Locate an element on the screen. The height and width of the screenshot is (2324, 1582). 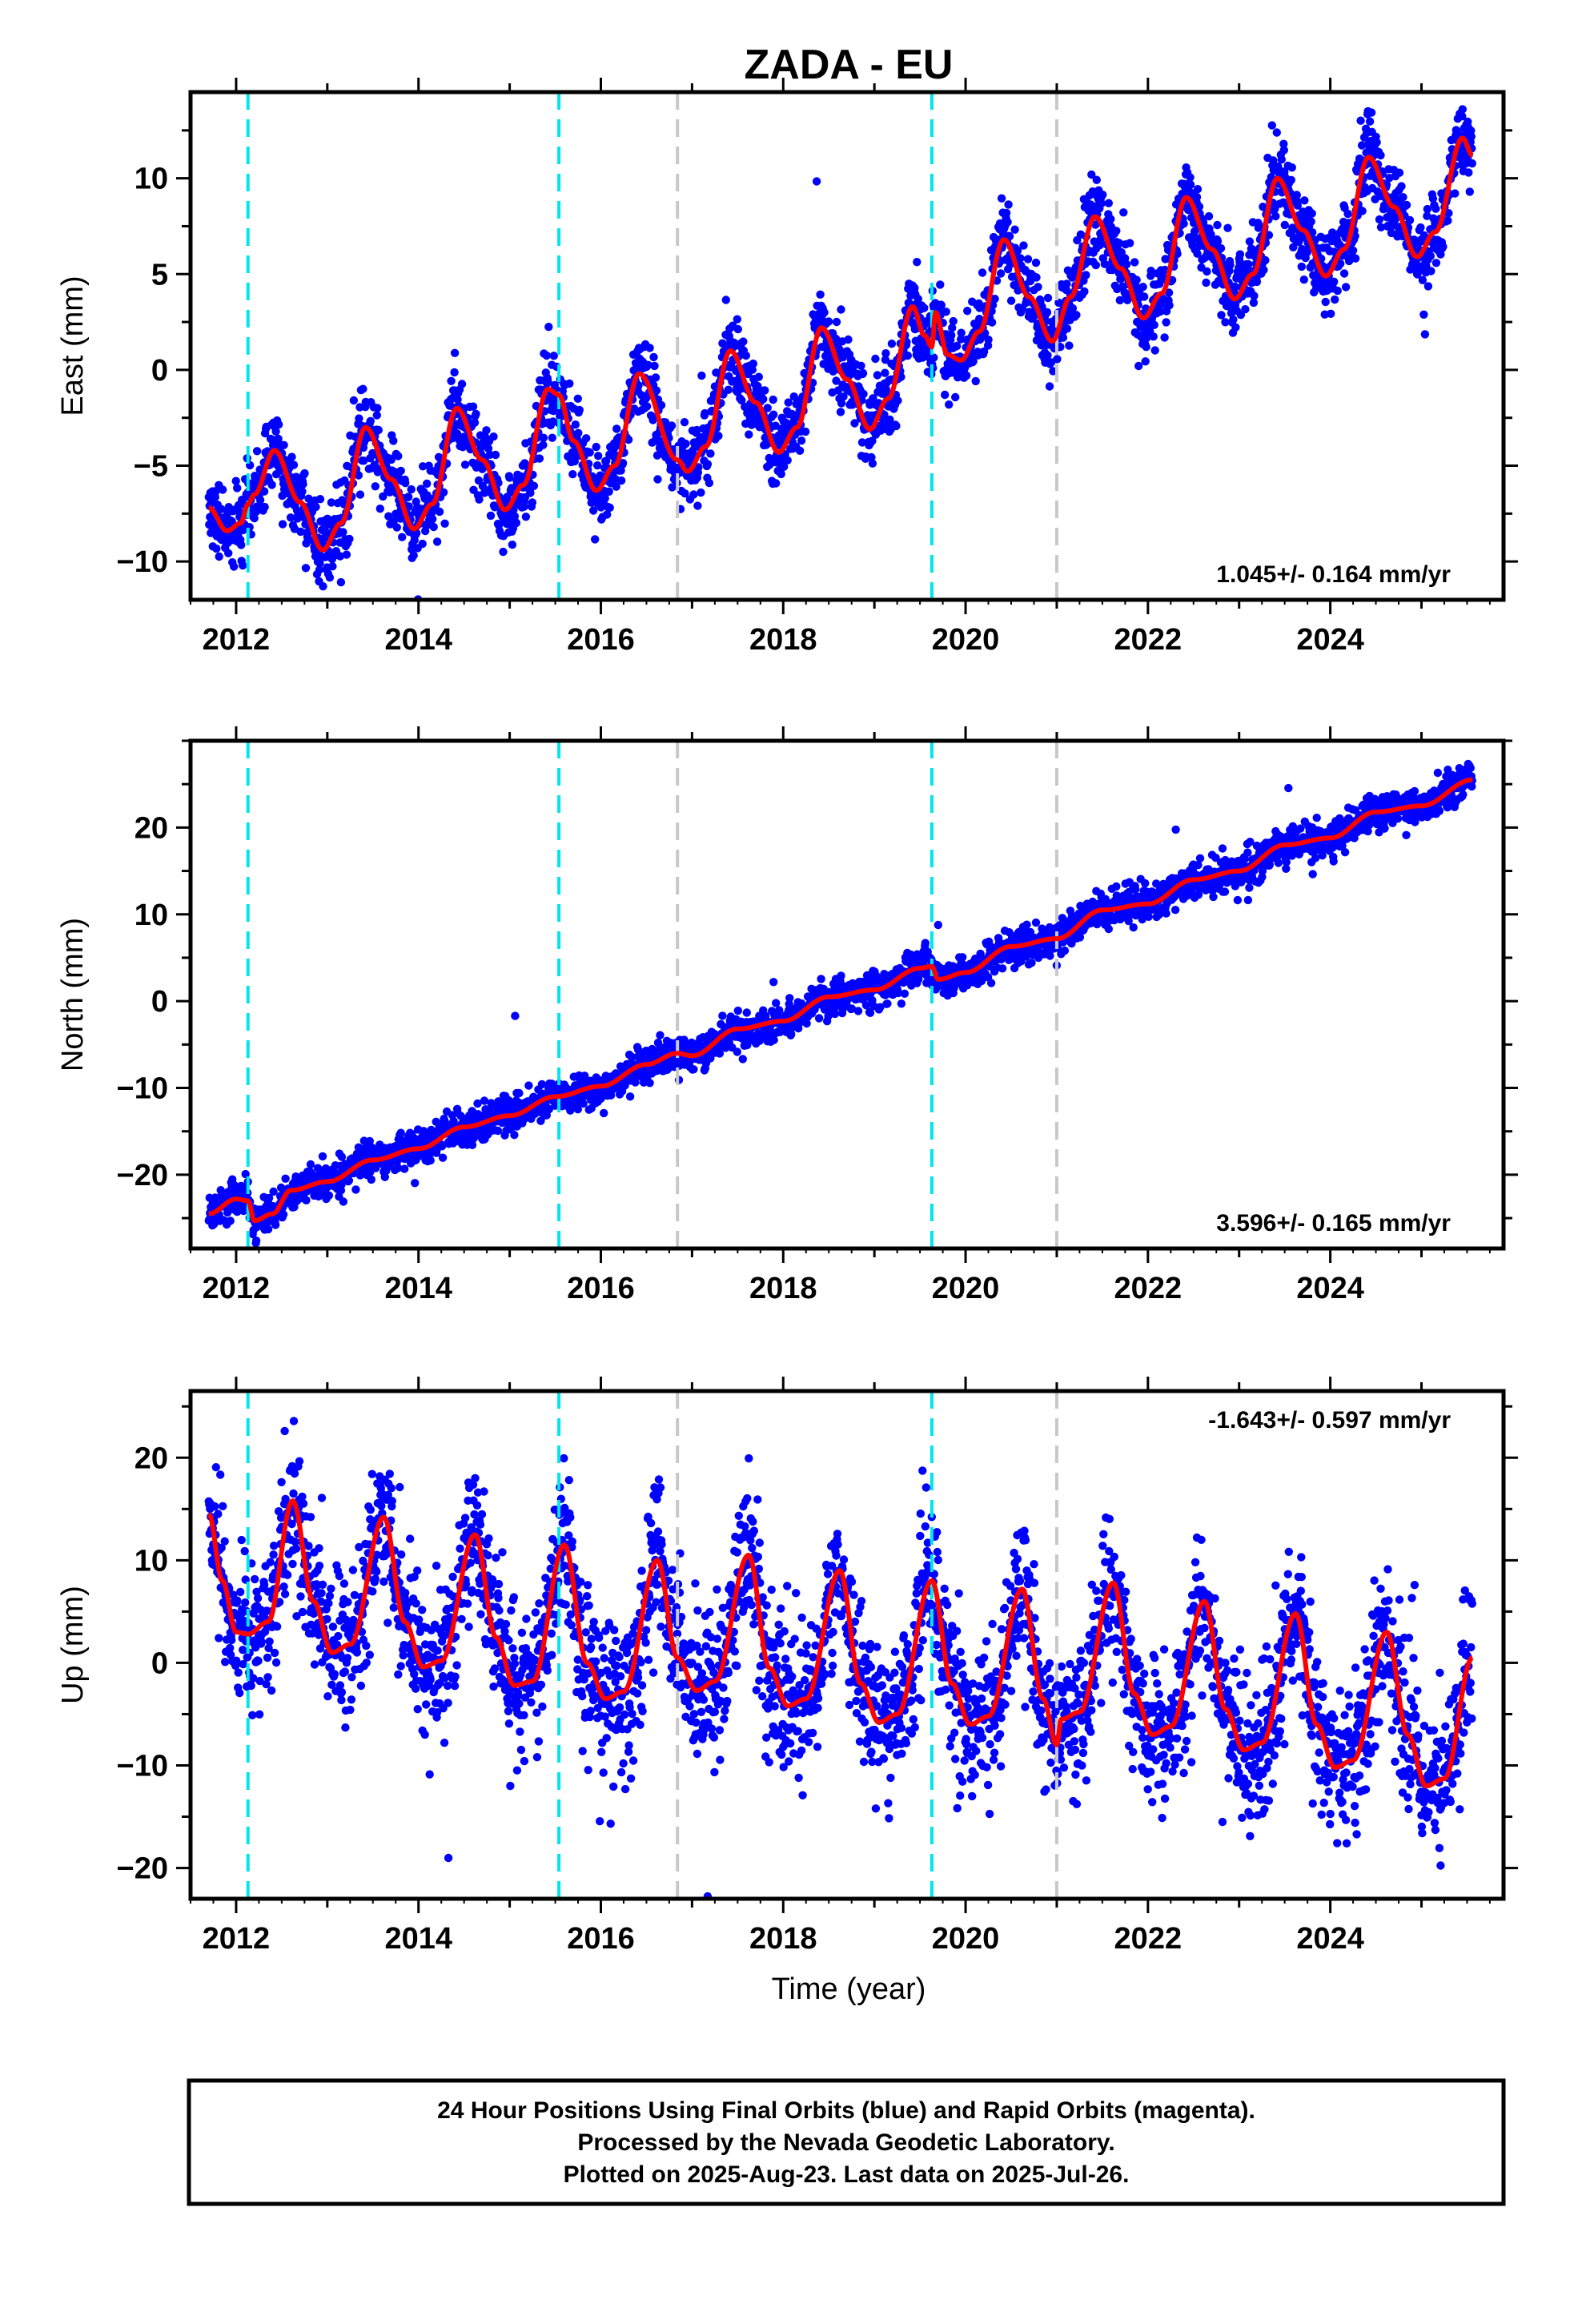
panel-east-point-1952 is located at coordinates (988, 340).